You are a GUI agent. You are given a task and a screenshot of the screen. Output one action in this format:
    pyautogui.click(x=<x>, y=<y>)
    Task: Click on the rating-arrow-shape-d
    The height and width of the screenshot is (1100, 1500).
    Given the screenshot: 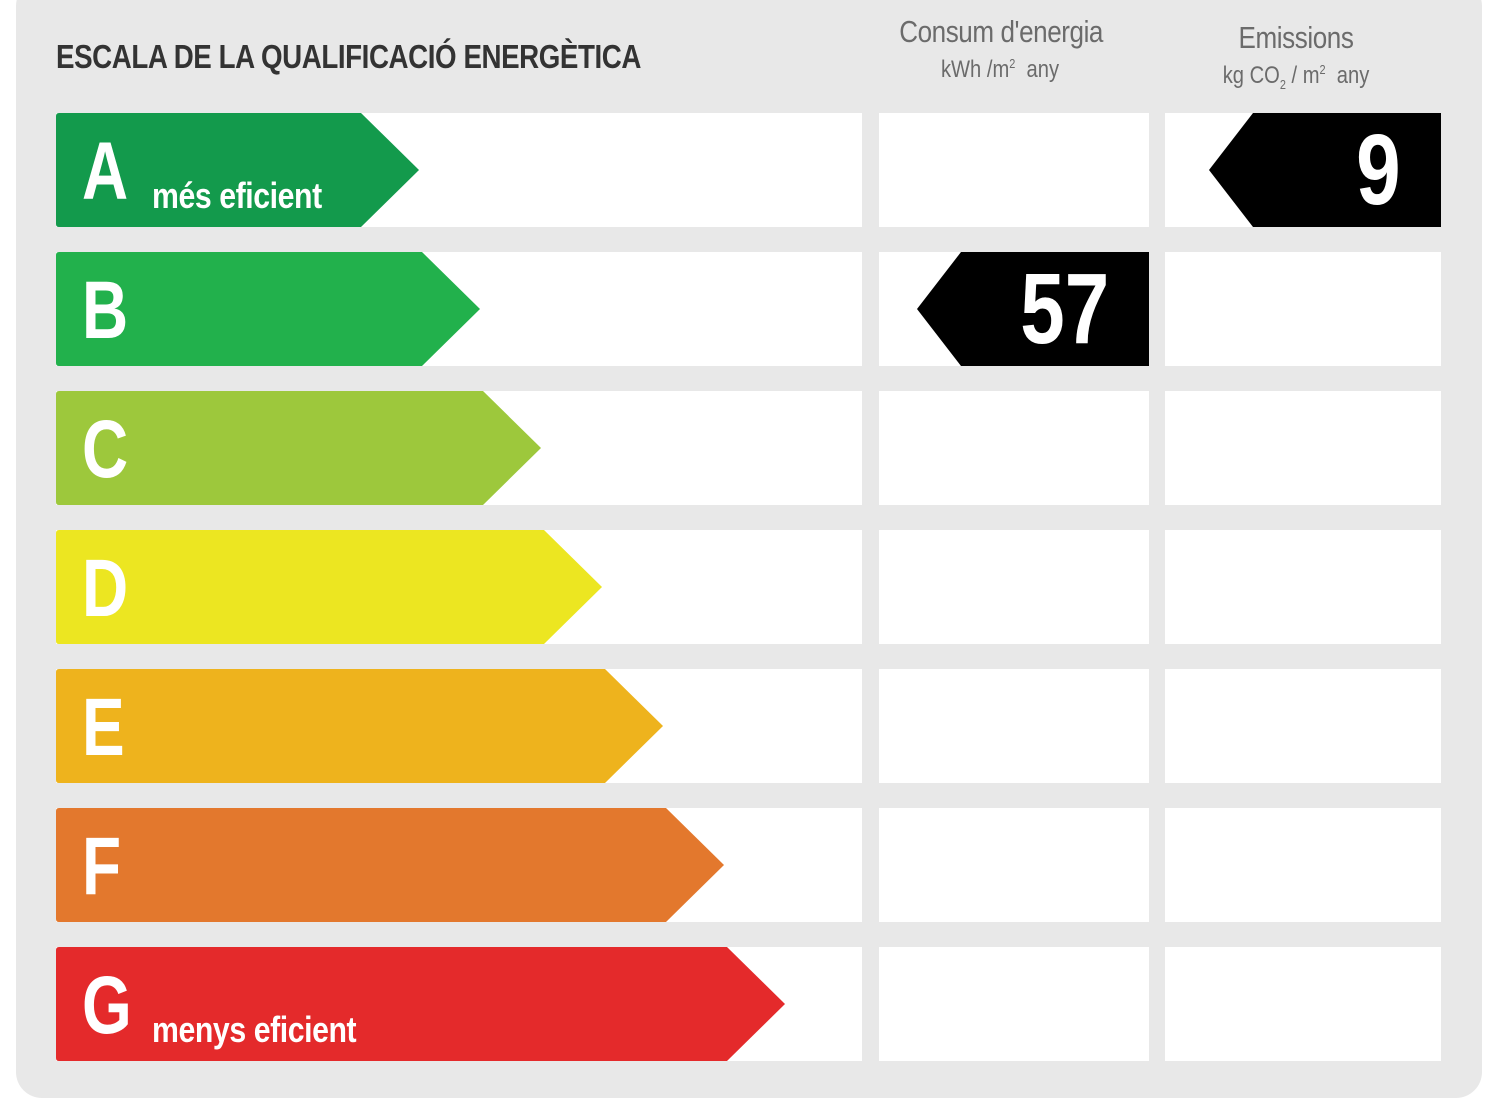 What is the action you would take?
    pyautogui.click(x=329, y=587)
    